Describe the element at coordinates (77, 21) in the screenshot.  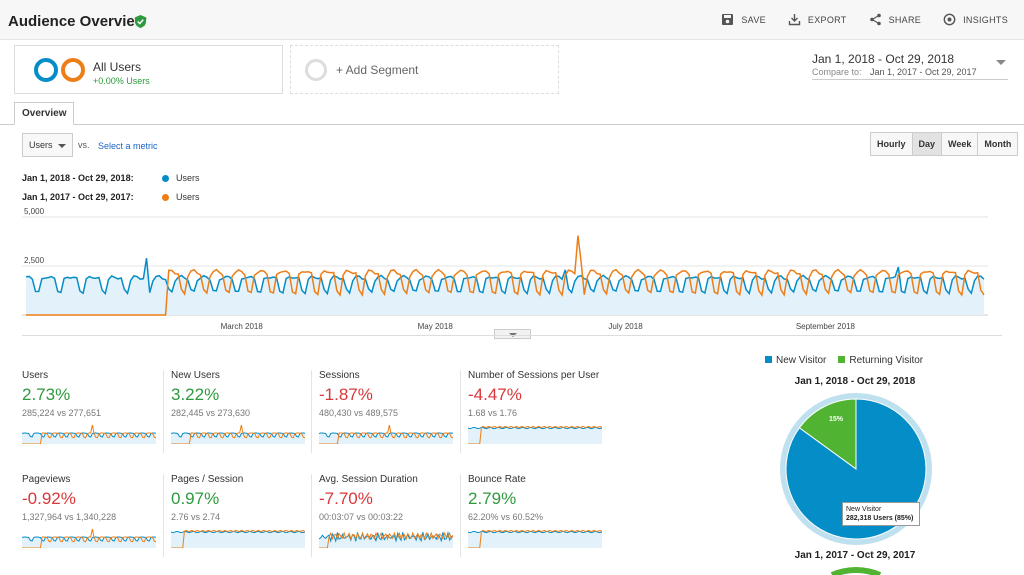
I see `page-title: Audience Overview` at that location.